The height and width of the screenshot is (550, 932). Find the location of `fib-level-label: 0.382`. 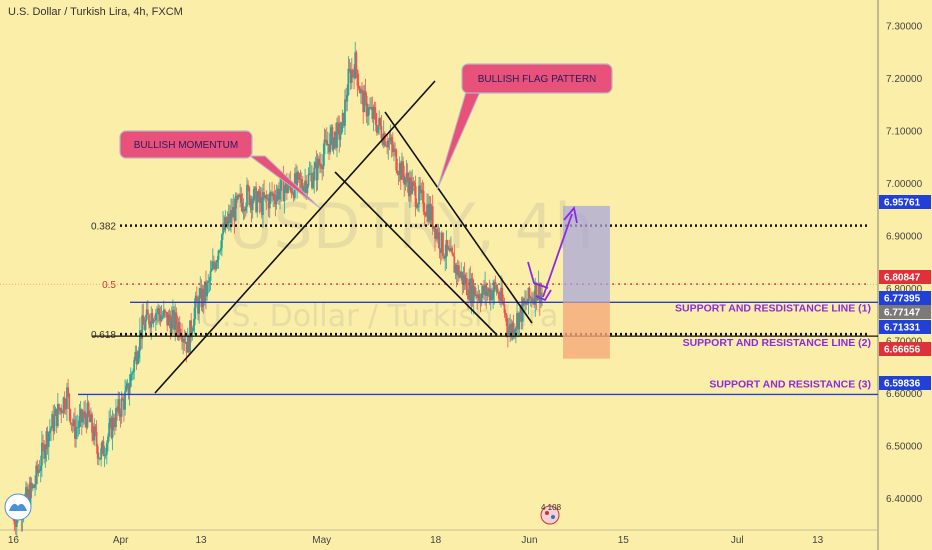

fib-level-label: 0.382 is located at coordinates (103, 227).